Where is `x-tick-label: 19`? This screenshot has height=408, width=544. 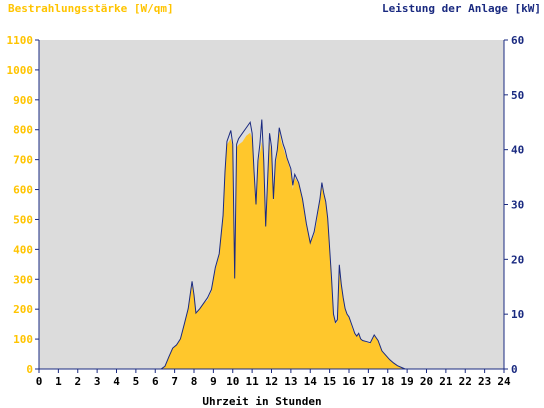
x-tick-label: 19 is located at coordinates (407, 381).